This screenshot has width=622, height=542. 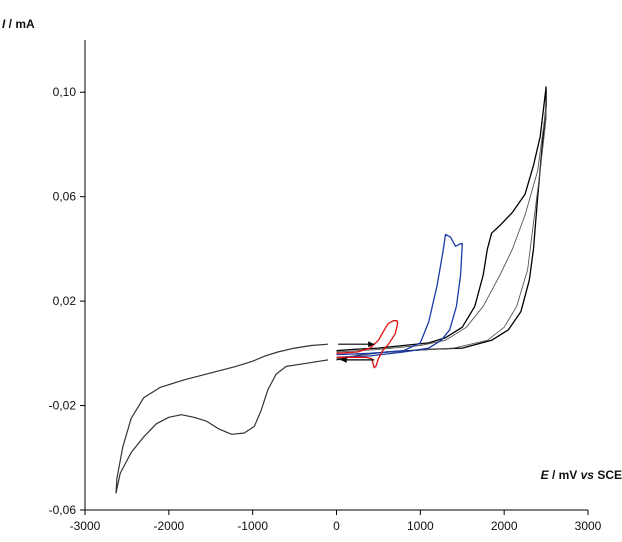 What do you see at coordinates (588, 526) in the screenshot?
I see `x-tick-label: 3000` at bounding box center [588, 526].